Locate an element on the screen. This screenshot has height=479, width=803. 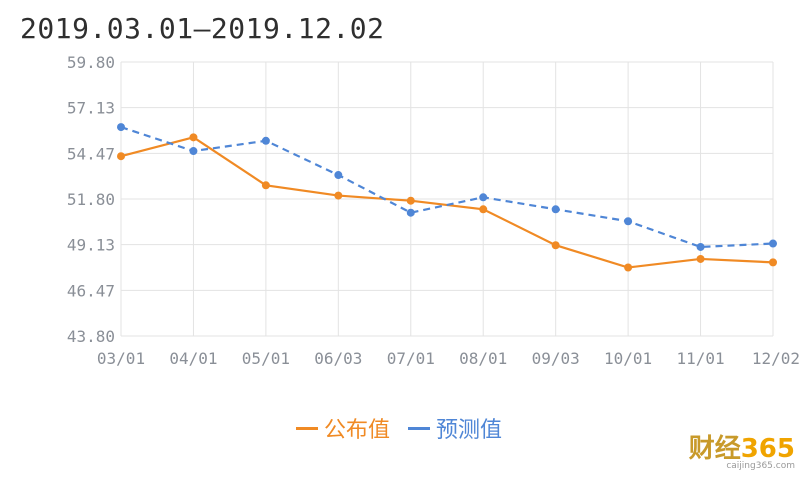
y-tick-label: 51.80 is located at coordinates (91, 199).